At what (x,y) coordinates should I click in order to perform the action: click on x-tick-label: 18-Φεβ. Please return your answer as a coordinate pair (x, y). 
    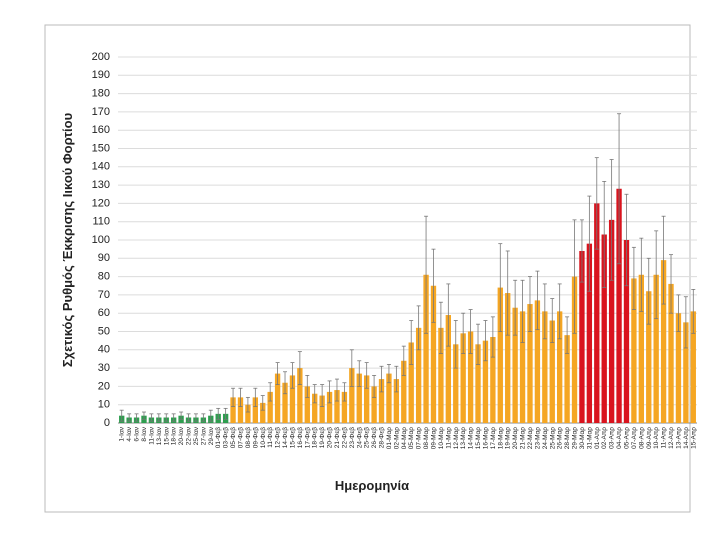
    Looking at the image, I should click on (315, 437).